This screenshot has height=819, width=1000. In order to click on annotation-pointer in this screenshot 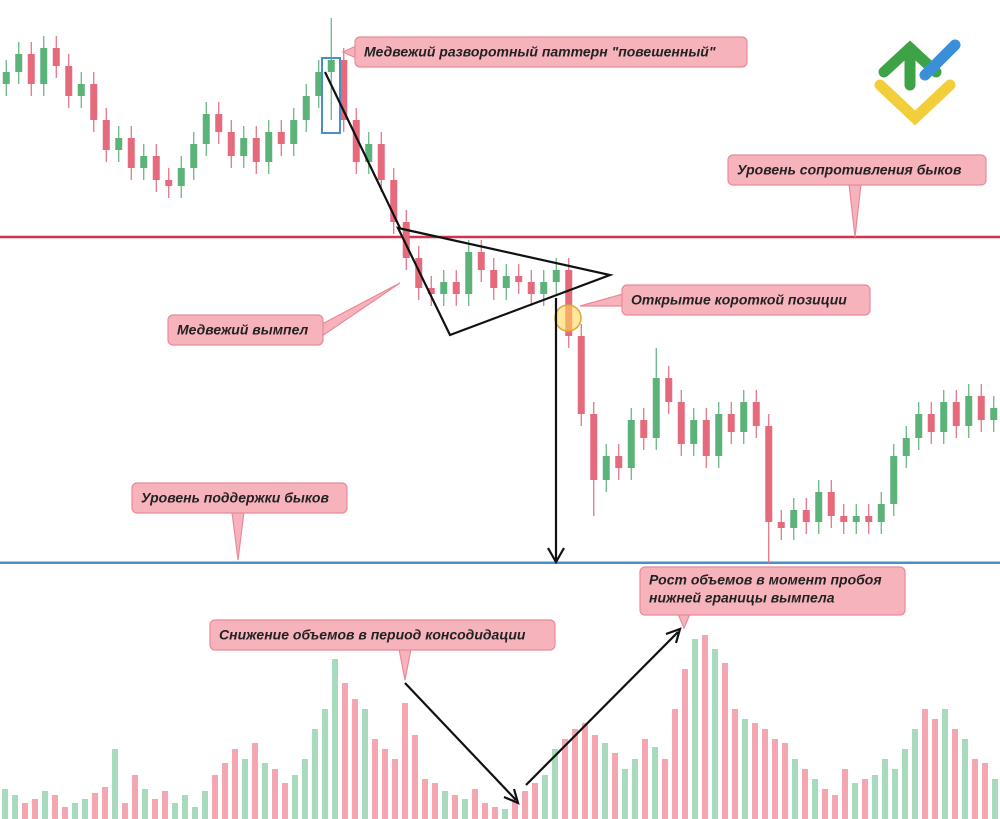, I will do `click(601, 300)`.